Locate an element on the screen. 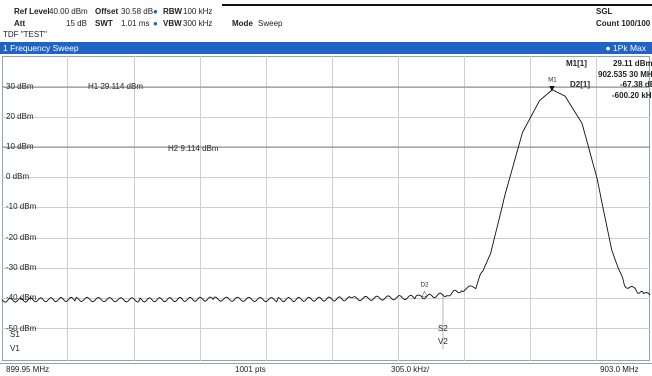  header-divider is located at coordinates (437, 5).